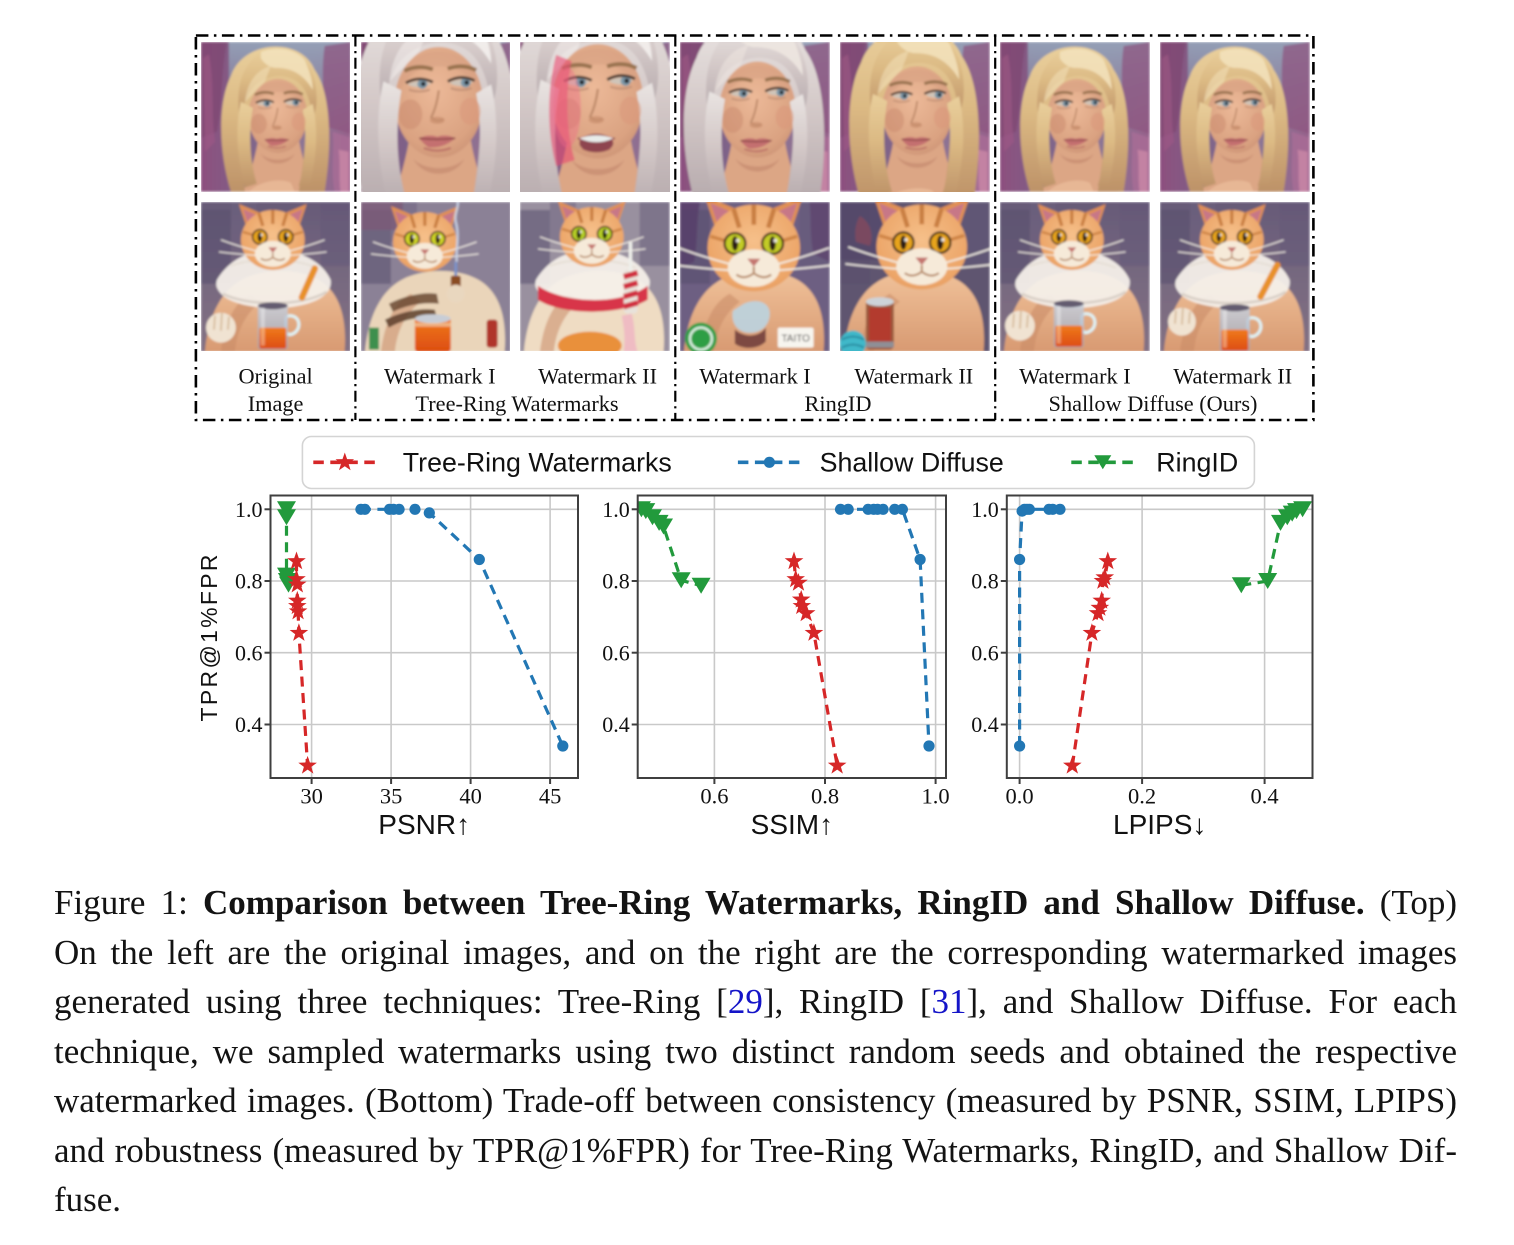 The width and height of the screenshot is (1514, 1245). Describe the element at coordinates (1159, 824) in the screenshot. I see `svg-text: LPIPS↓` at that location.